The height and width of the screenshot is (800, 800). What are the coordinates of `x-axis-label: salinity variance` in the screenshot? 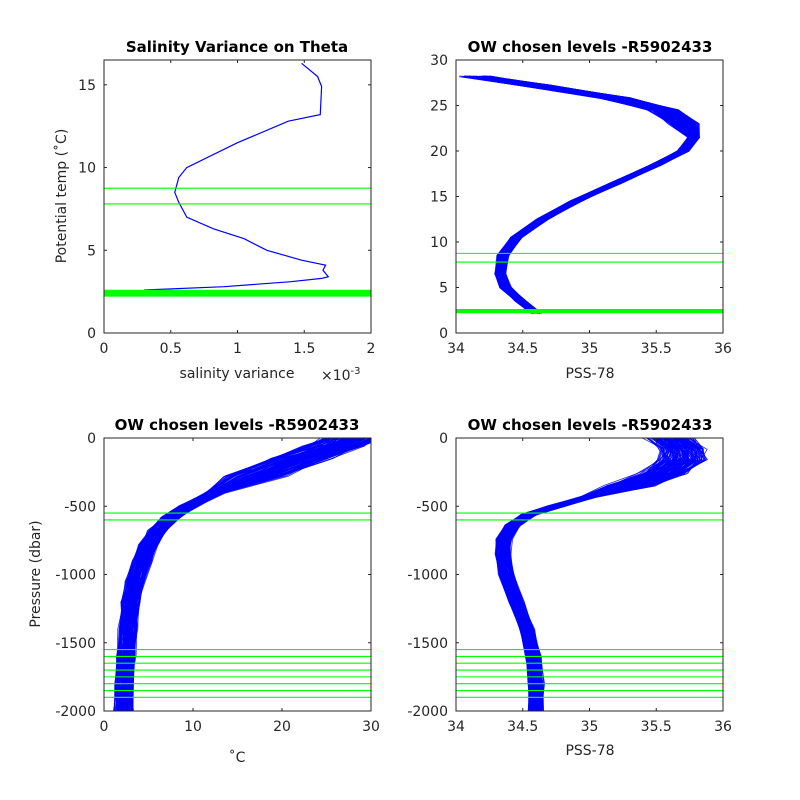 It's located at (237, 374).